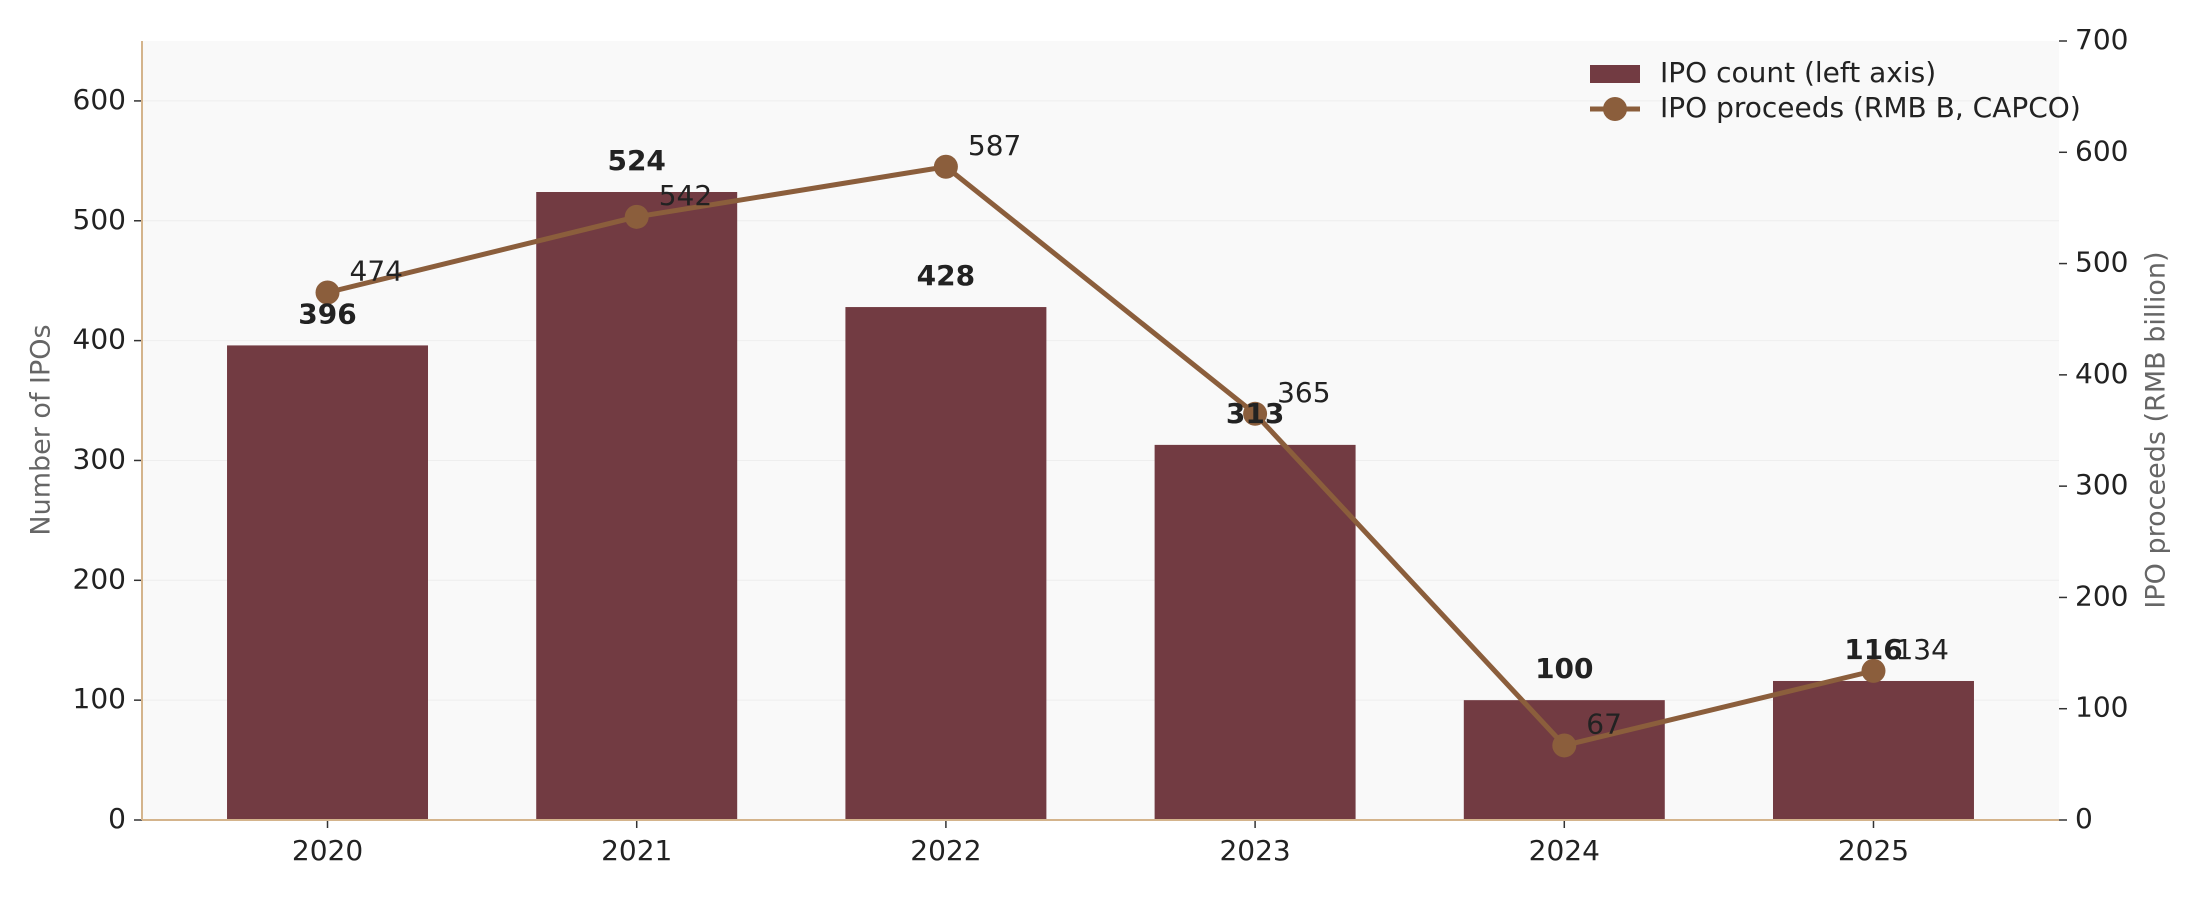 Image resolution: width=2201 pixels, height=899 pixels. What do you see at coordinates (1921, 649) in the screenshot?
I see `line-value-label: 134` at bounding box center [1921, 649].